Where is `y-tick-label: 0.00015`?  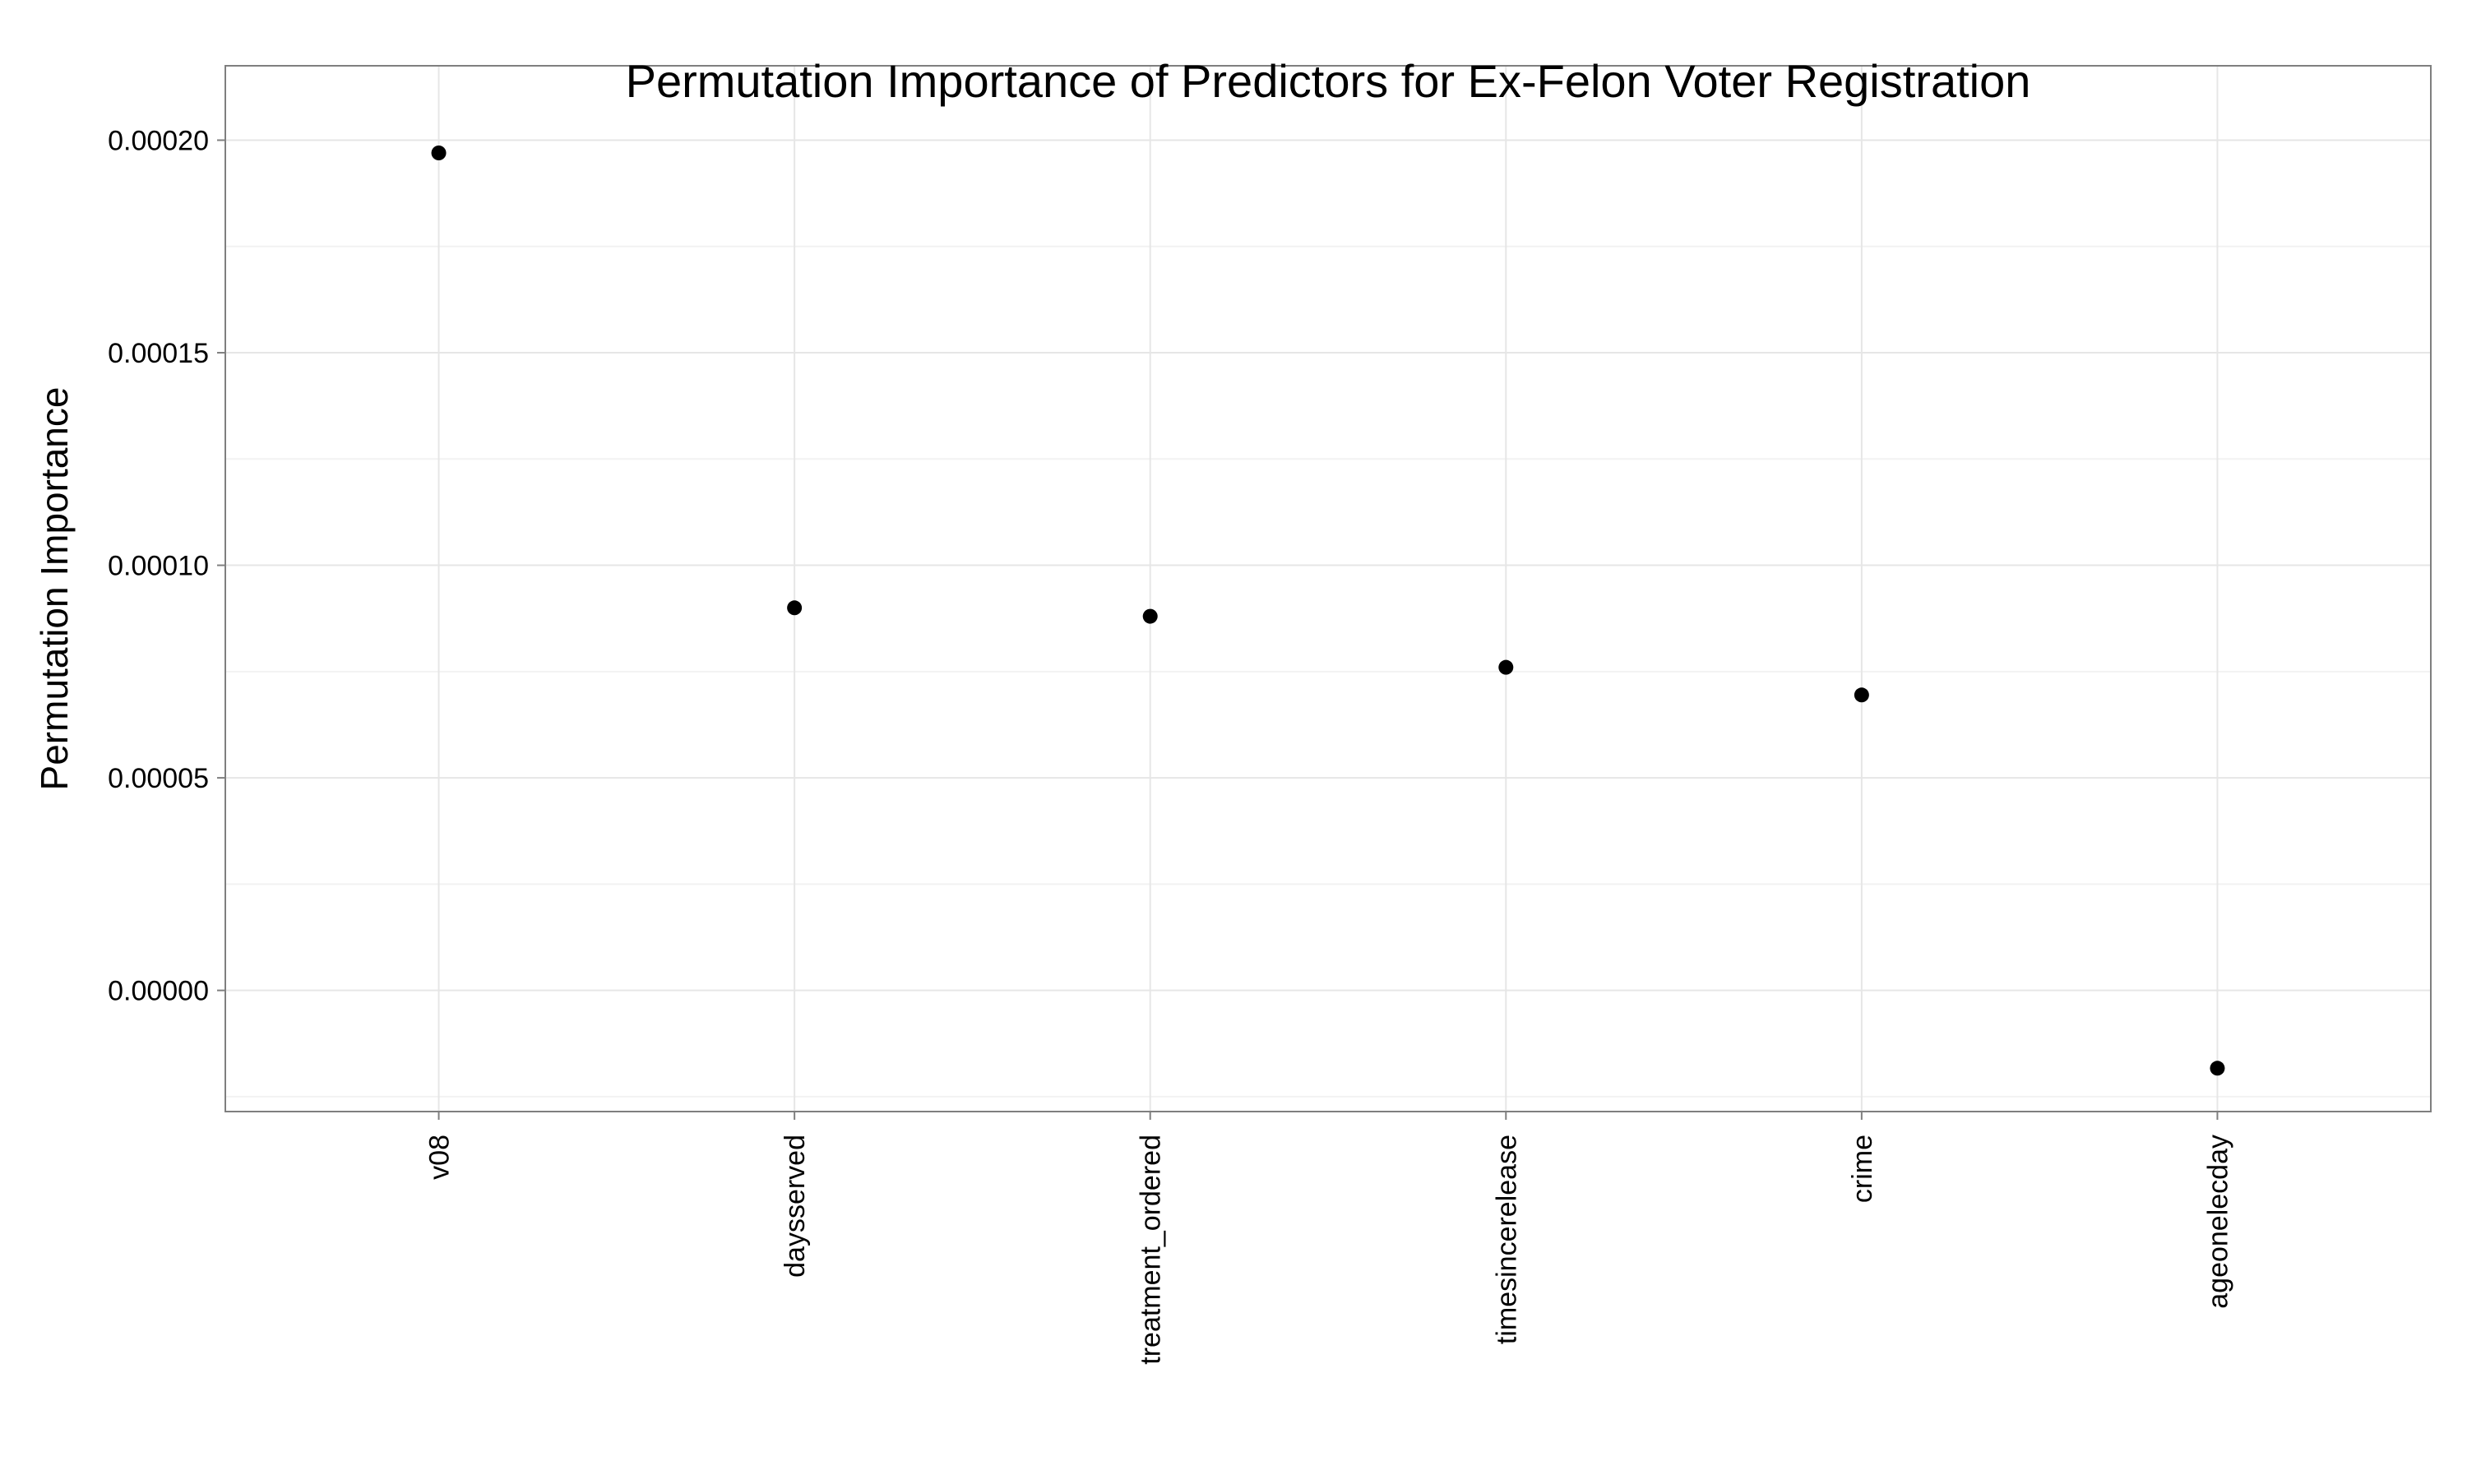 y-tick-label: 0.00015 is located at coordinates (159, 353).